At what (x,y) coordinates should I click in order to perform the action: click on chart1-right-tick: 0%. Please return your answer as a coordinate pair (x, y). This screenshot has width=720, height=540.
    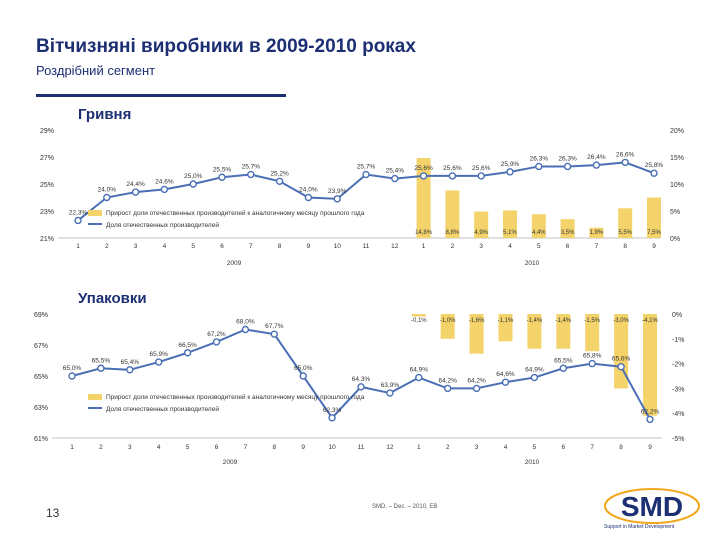
    Looking at the image, I should click on (675, 239).